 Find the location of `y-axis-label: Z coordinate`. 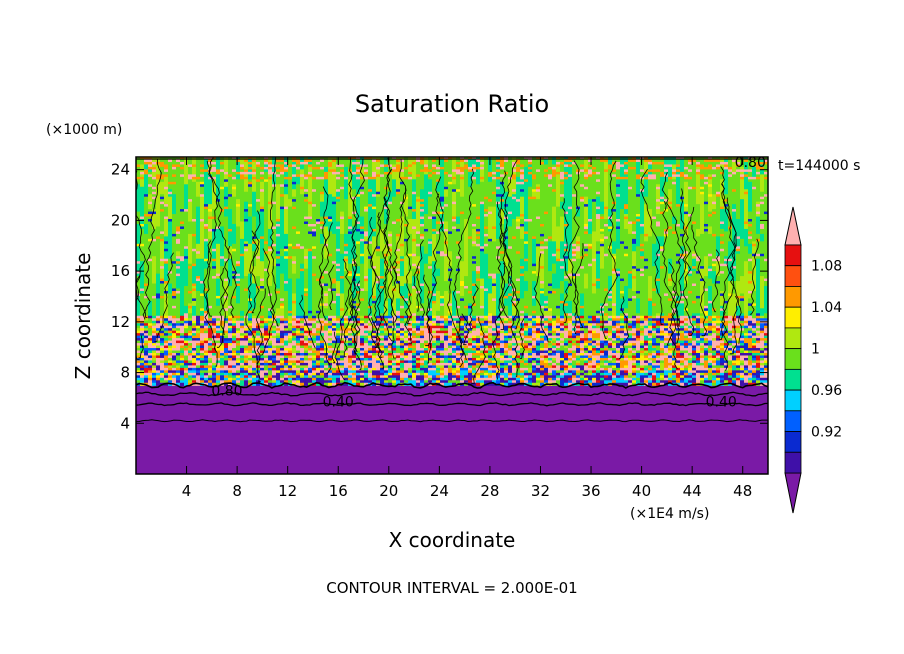

y-axis-label: Z coordinate is located at coordinates (83, 316).